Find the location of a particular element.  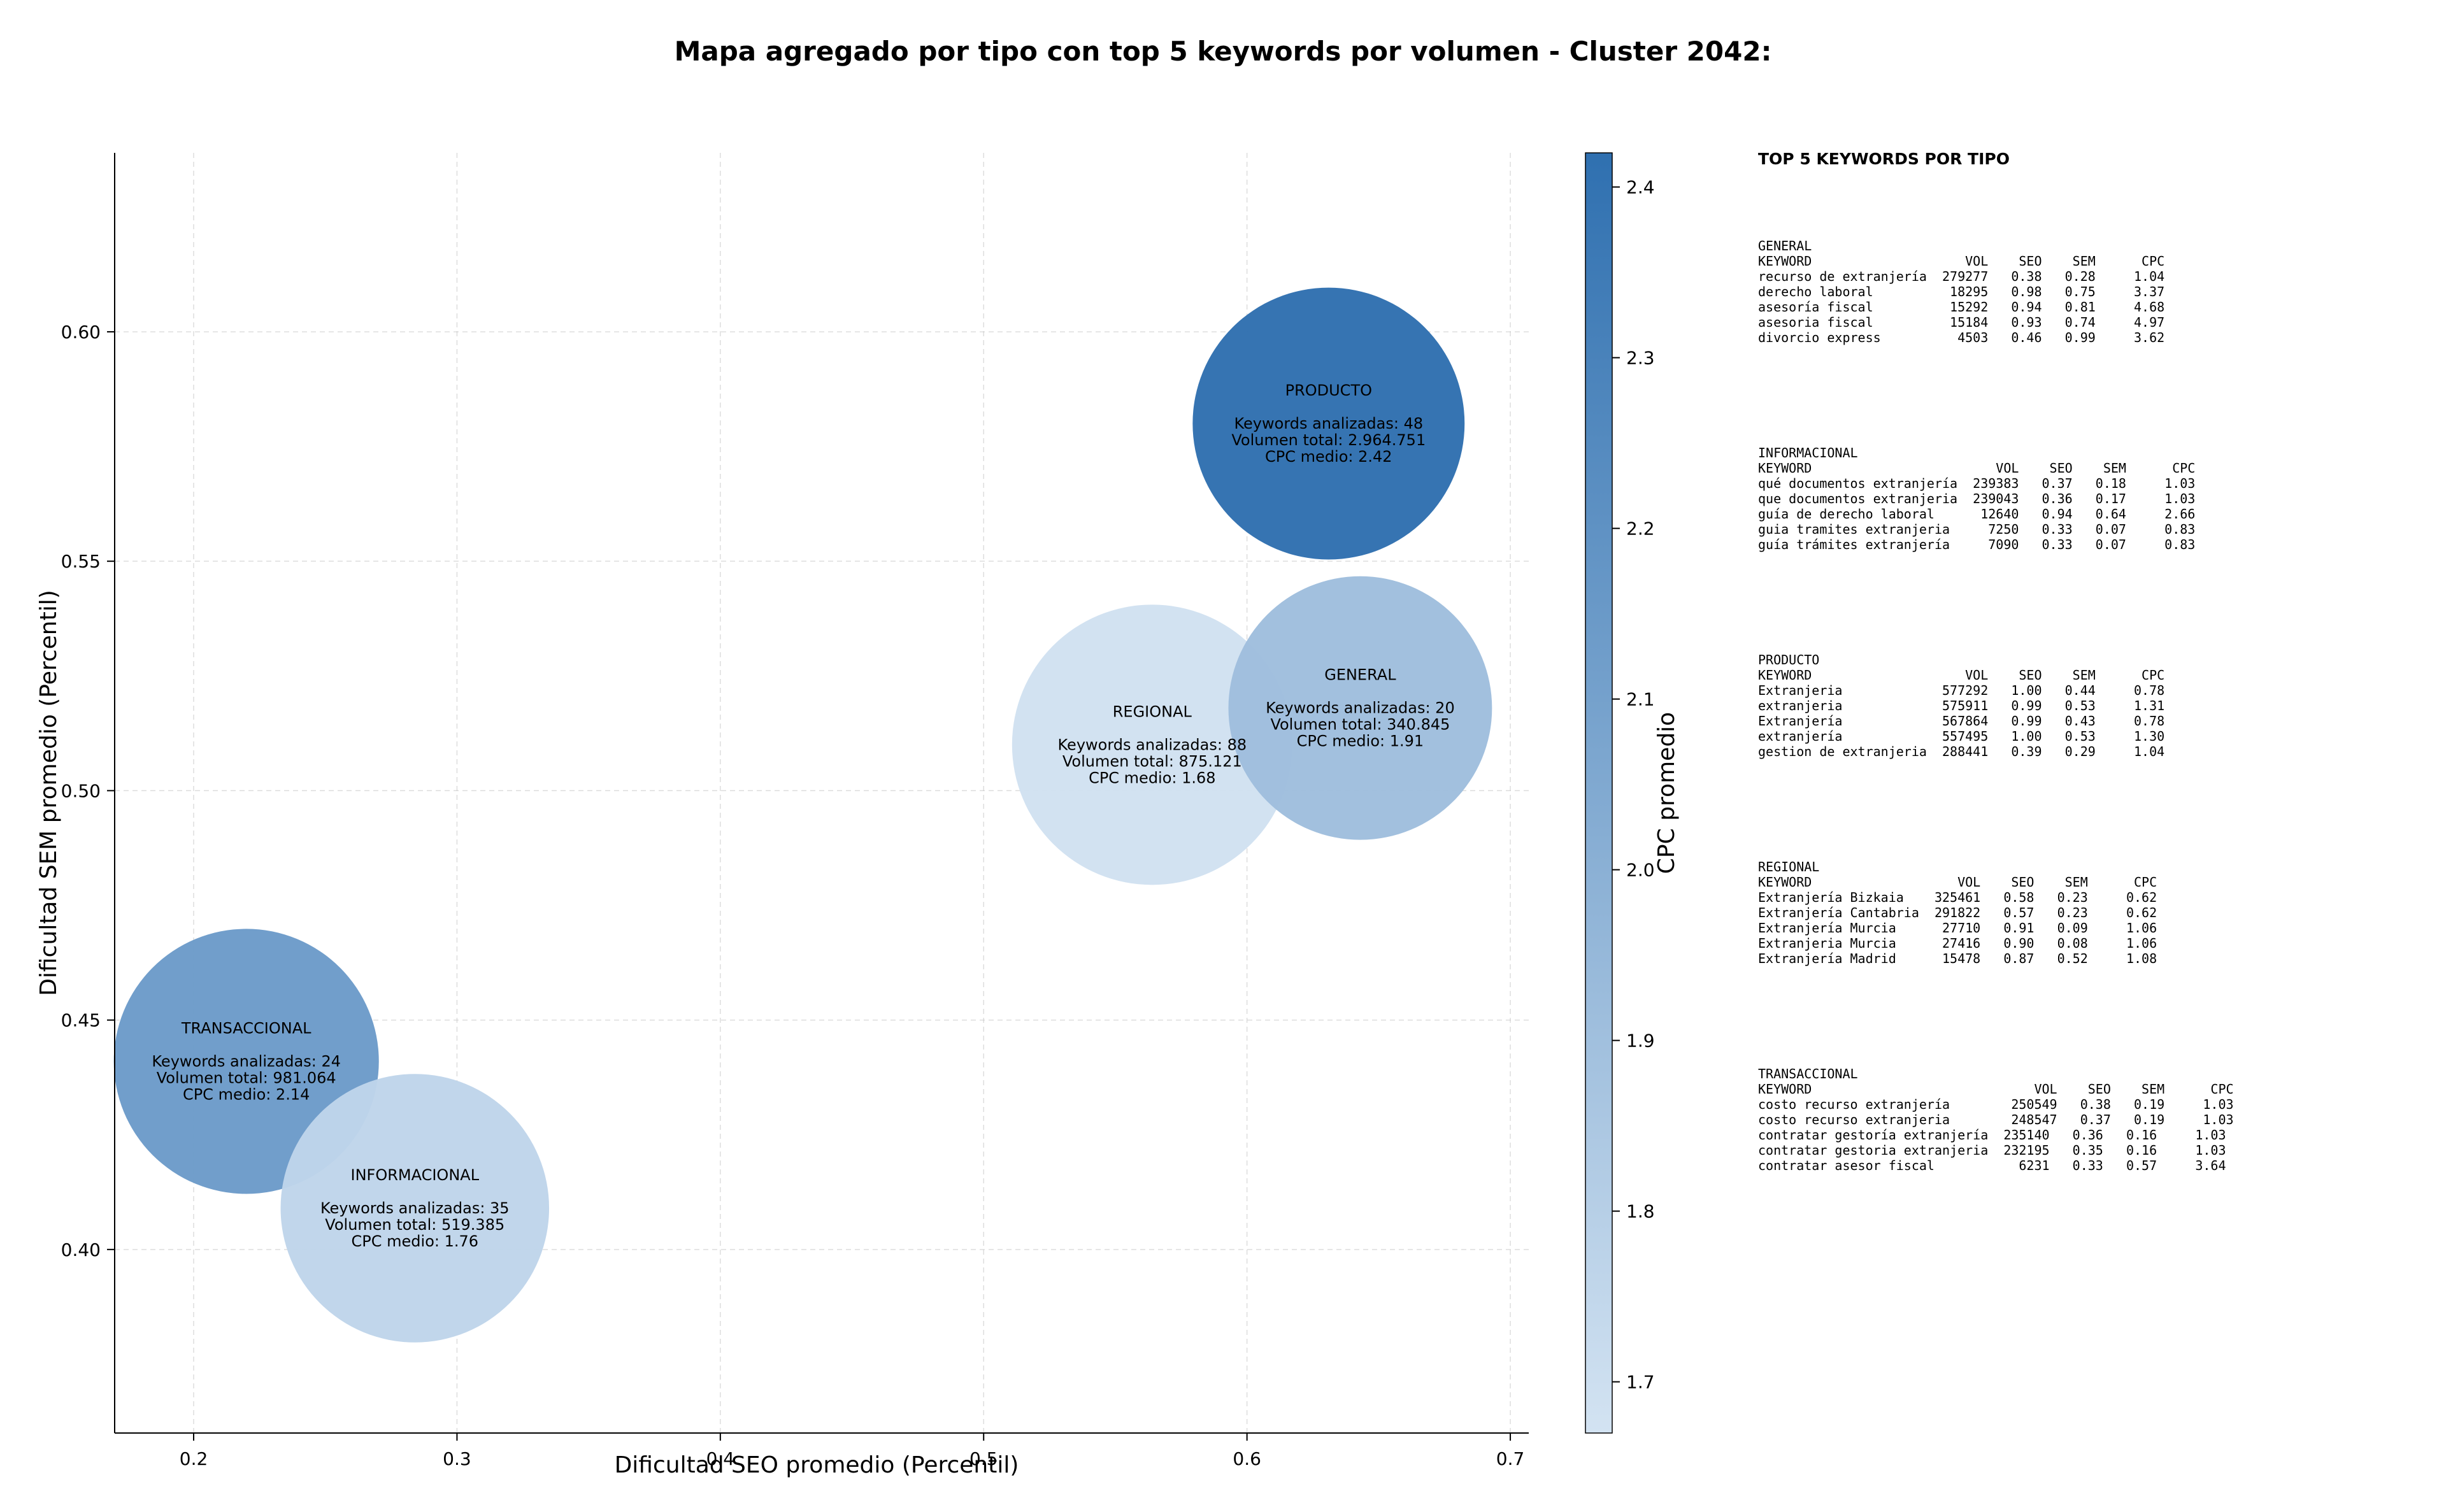

colorbar-tick-label: 2.0 is located at coordinates (1640, 870).